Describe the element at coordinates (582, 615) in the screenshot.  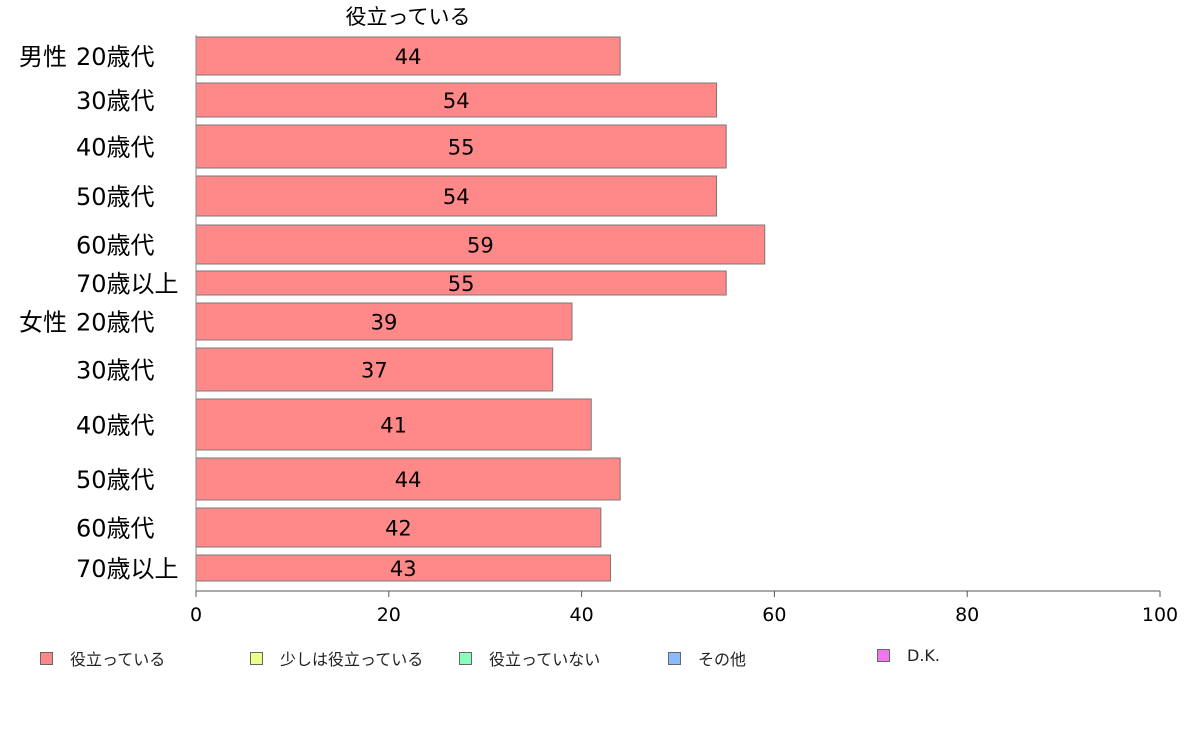
I see `x-tick-label: 40` at that location.